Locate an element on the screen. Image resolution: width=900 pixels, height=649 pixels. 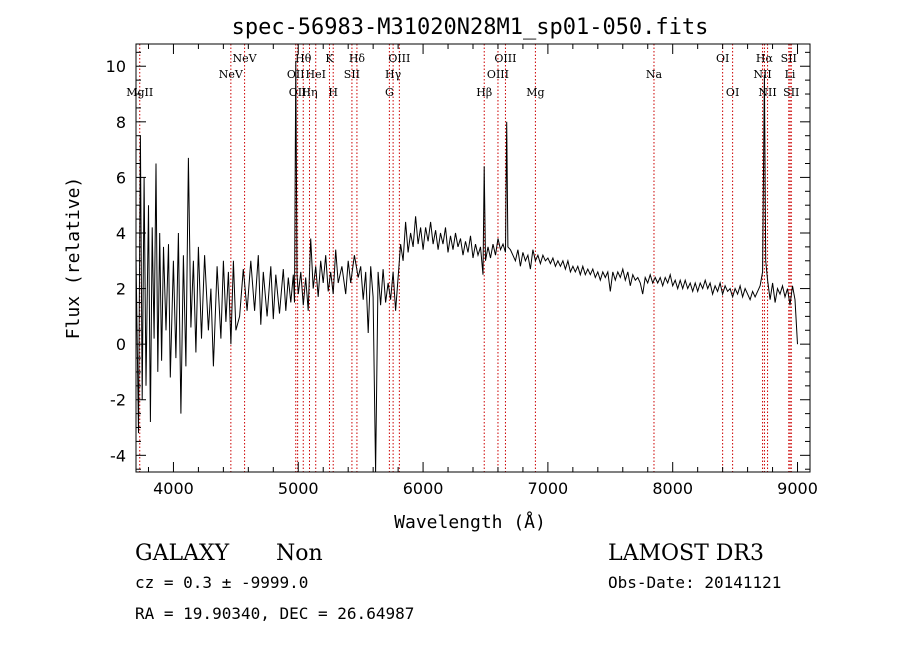
object-subclass: Non is located at coordinates (299, 553).